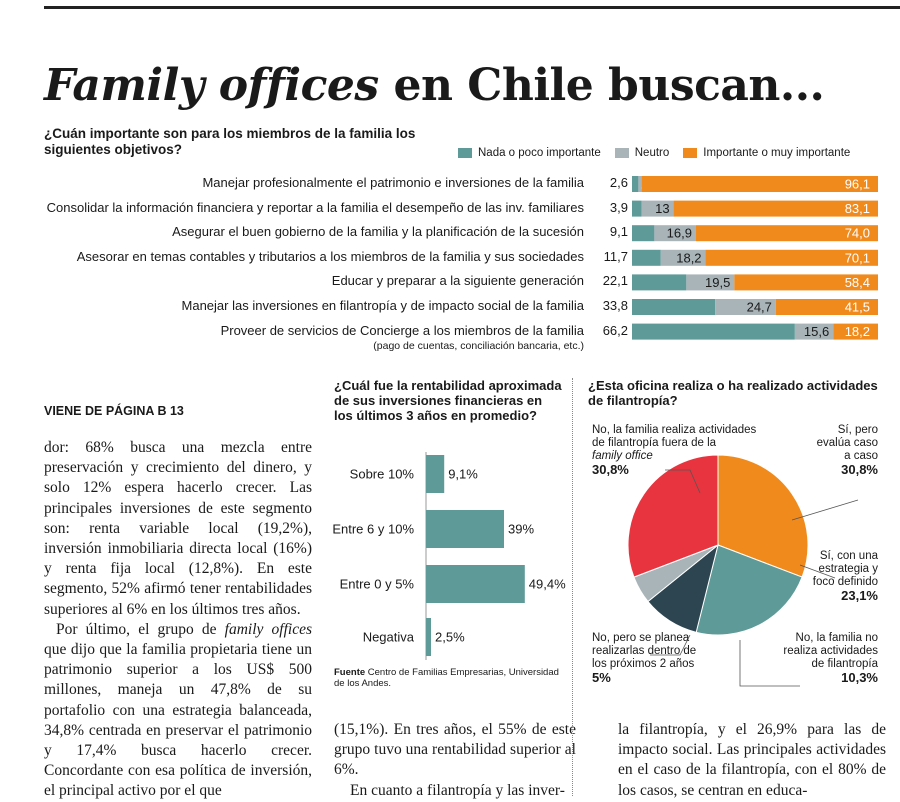 Image resolution: width=900 pixels, height=802 pixels. What do you see at coordinates (572, 587) in the screenshot?
I see `column-separator` at bounding box center [572, 587].